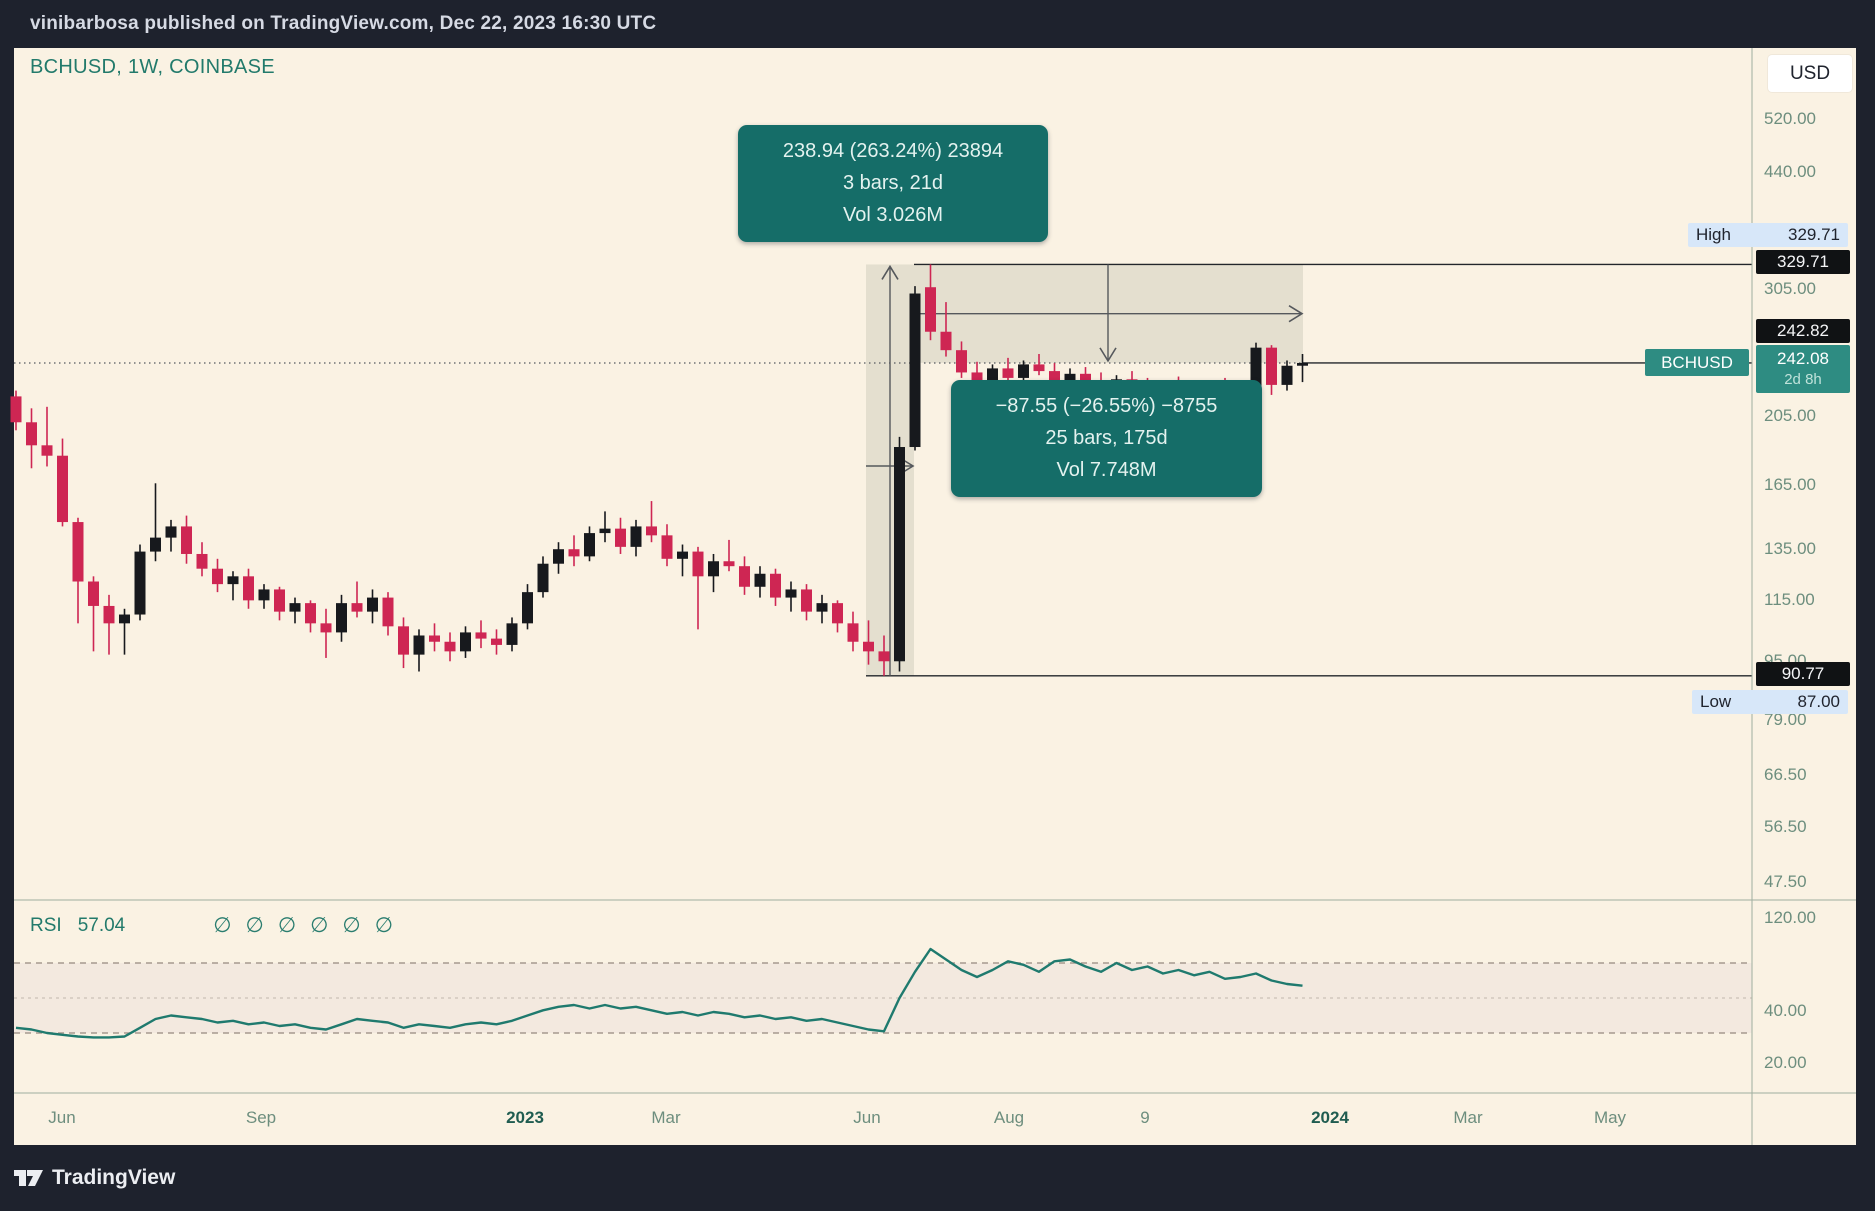  Describe the element at coordinates (1790, 415) in the screenshot. I see `price-tick-label: 205.00` at that location.